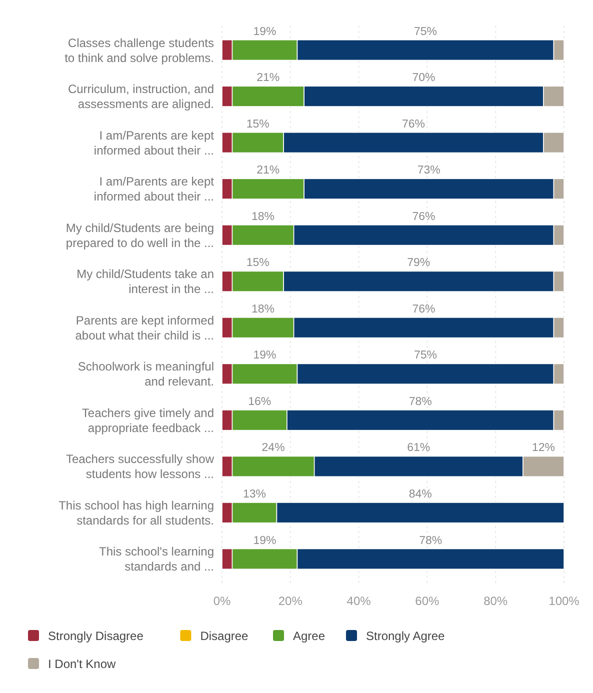 Image resolution: width=593 pixels, height=693 pixels. Describe the element at coordinates (224, 636) in the screenshot. I see `legend-label: Disagree` at that location.